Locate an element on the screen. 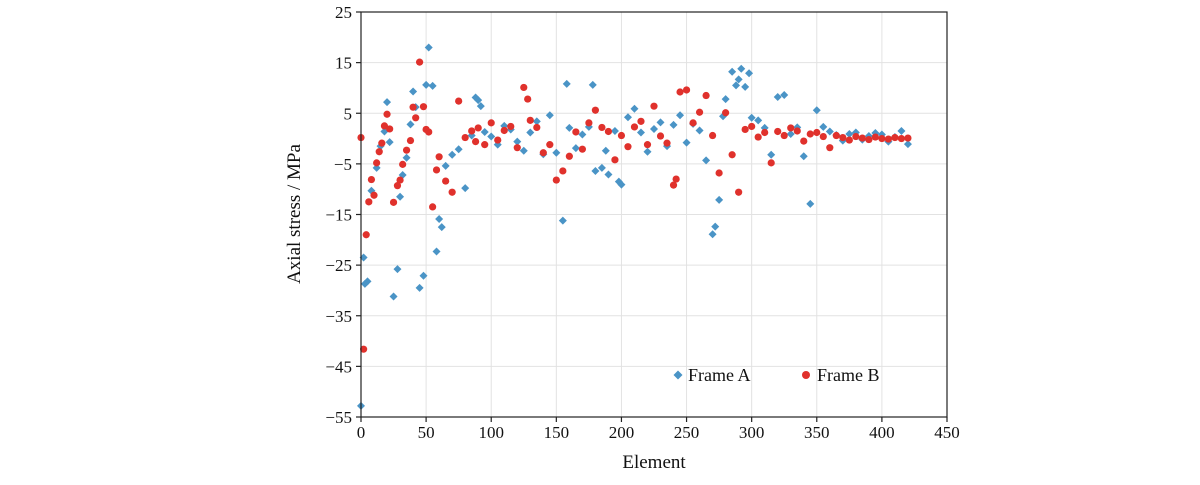  legend-label-frame-b: Frame B is located at coordinates (848, 375).